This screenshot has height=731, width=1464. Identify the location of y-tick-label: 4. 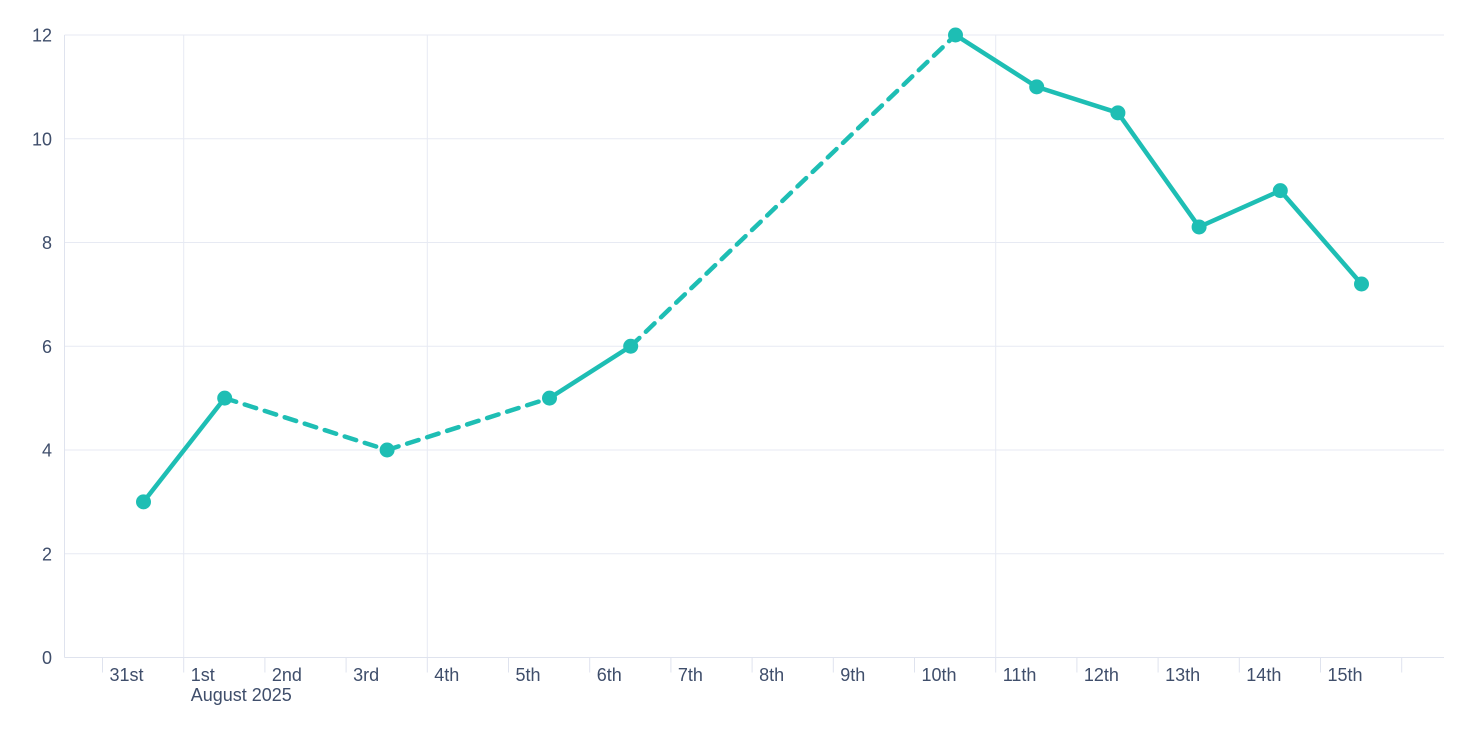
(47, 451).